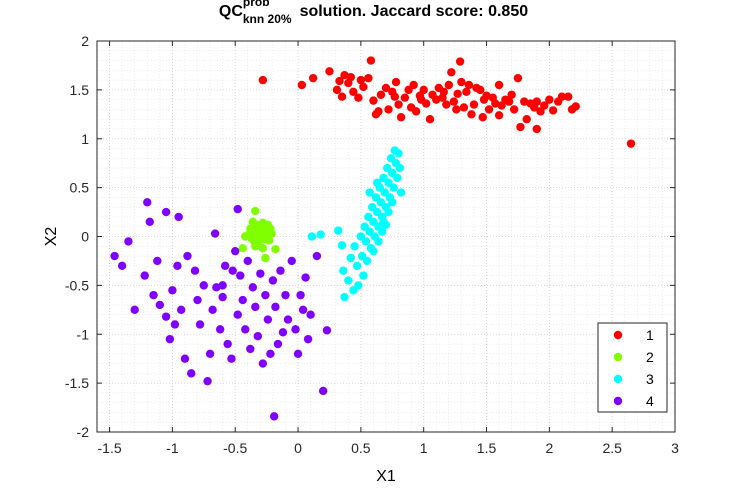 This screenshot has width=747, height=494. I want to click on y-axis-label: X2, so click(51, 237).